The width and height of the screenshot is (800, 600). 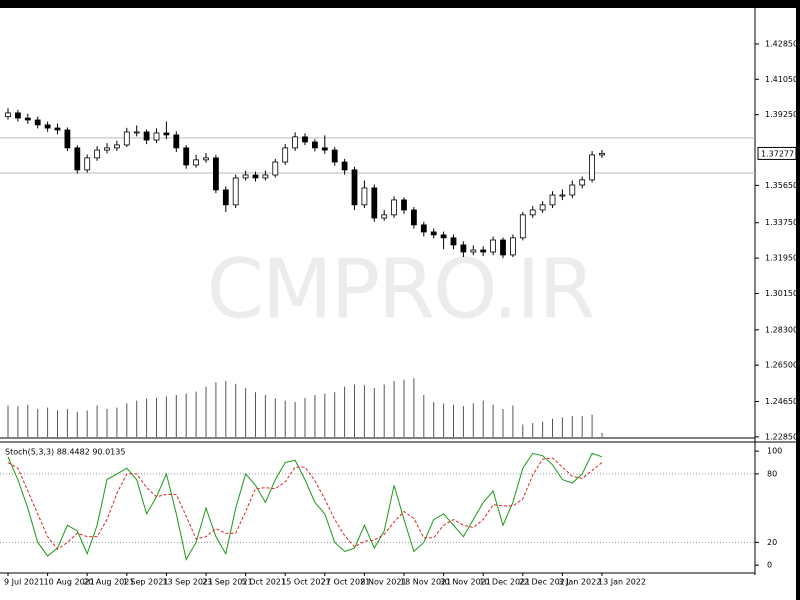 I want to click on y-tick-label: 1.22850, so click(x=781, y=436).